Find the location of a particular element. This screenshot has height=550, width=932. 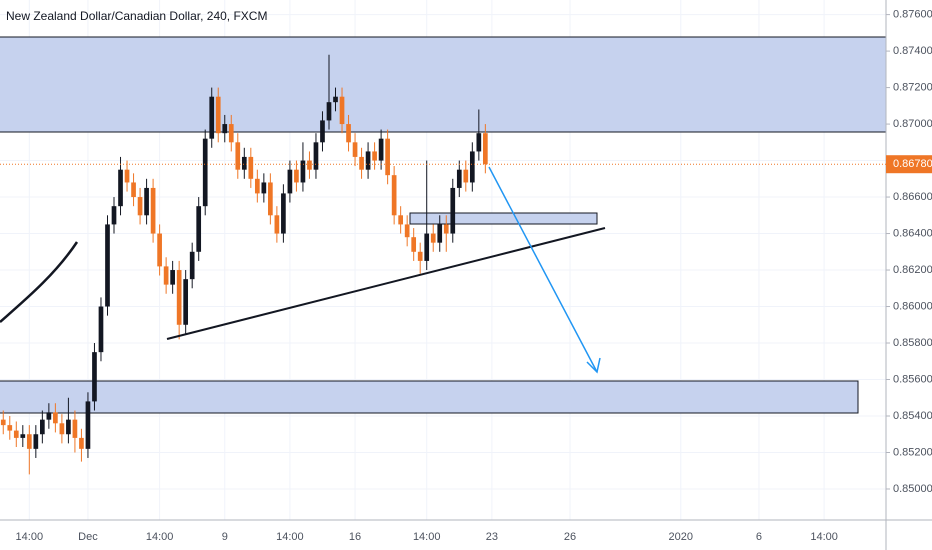

x-tick-label: 6 is located at coordinates (759, 537).